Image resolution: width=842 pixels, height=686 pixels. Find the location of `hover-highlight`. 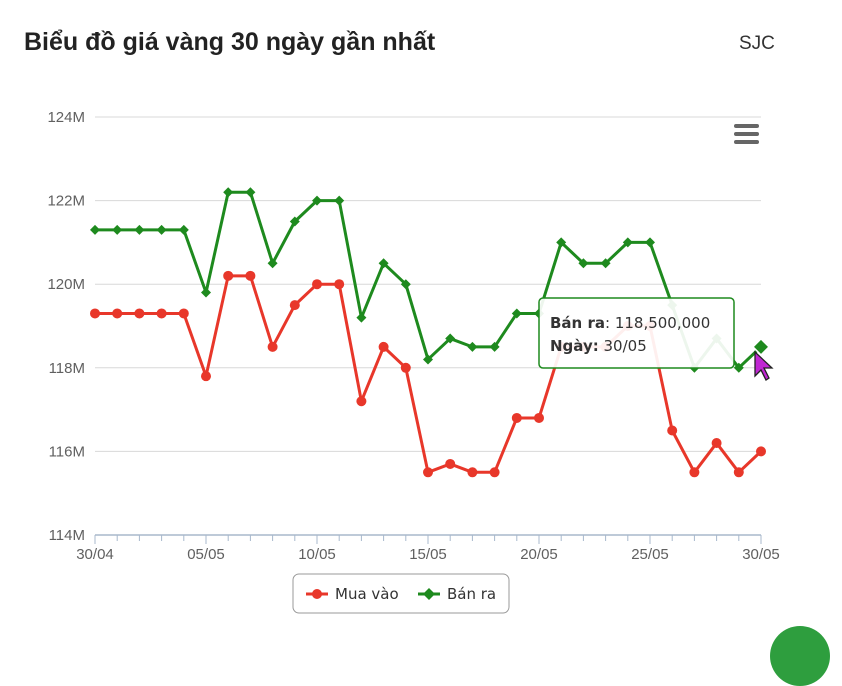

hover-highlight is located at coordinates (761, 346).